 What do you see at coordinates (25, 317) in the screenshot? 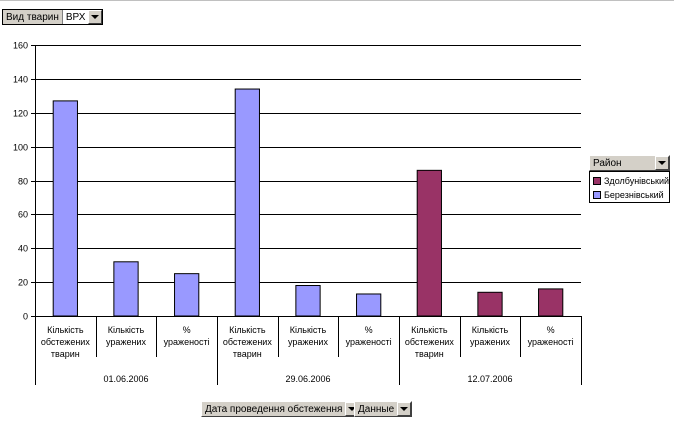
I see `y-tick-label: 0` at bounding box center [25, 317].